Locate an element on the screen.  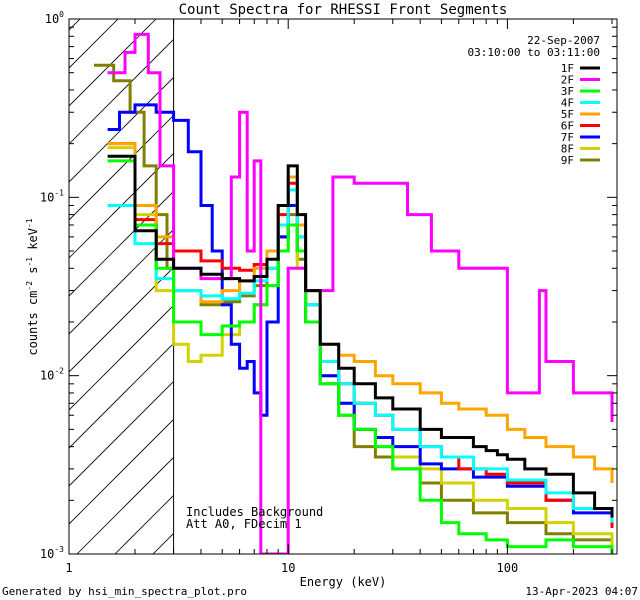
annotation-attenuator: Att A0, FDecim 1 is located at coordinates (244, 524).